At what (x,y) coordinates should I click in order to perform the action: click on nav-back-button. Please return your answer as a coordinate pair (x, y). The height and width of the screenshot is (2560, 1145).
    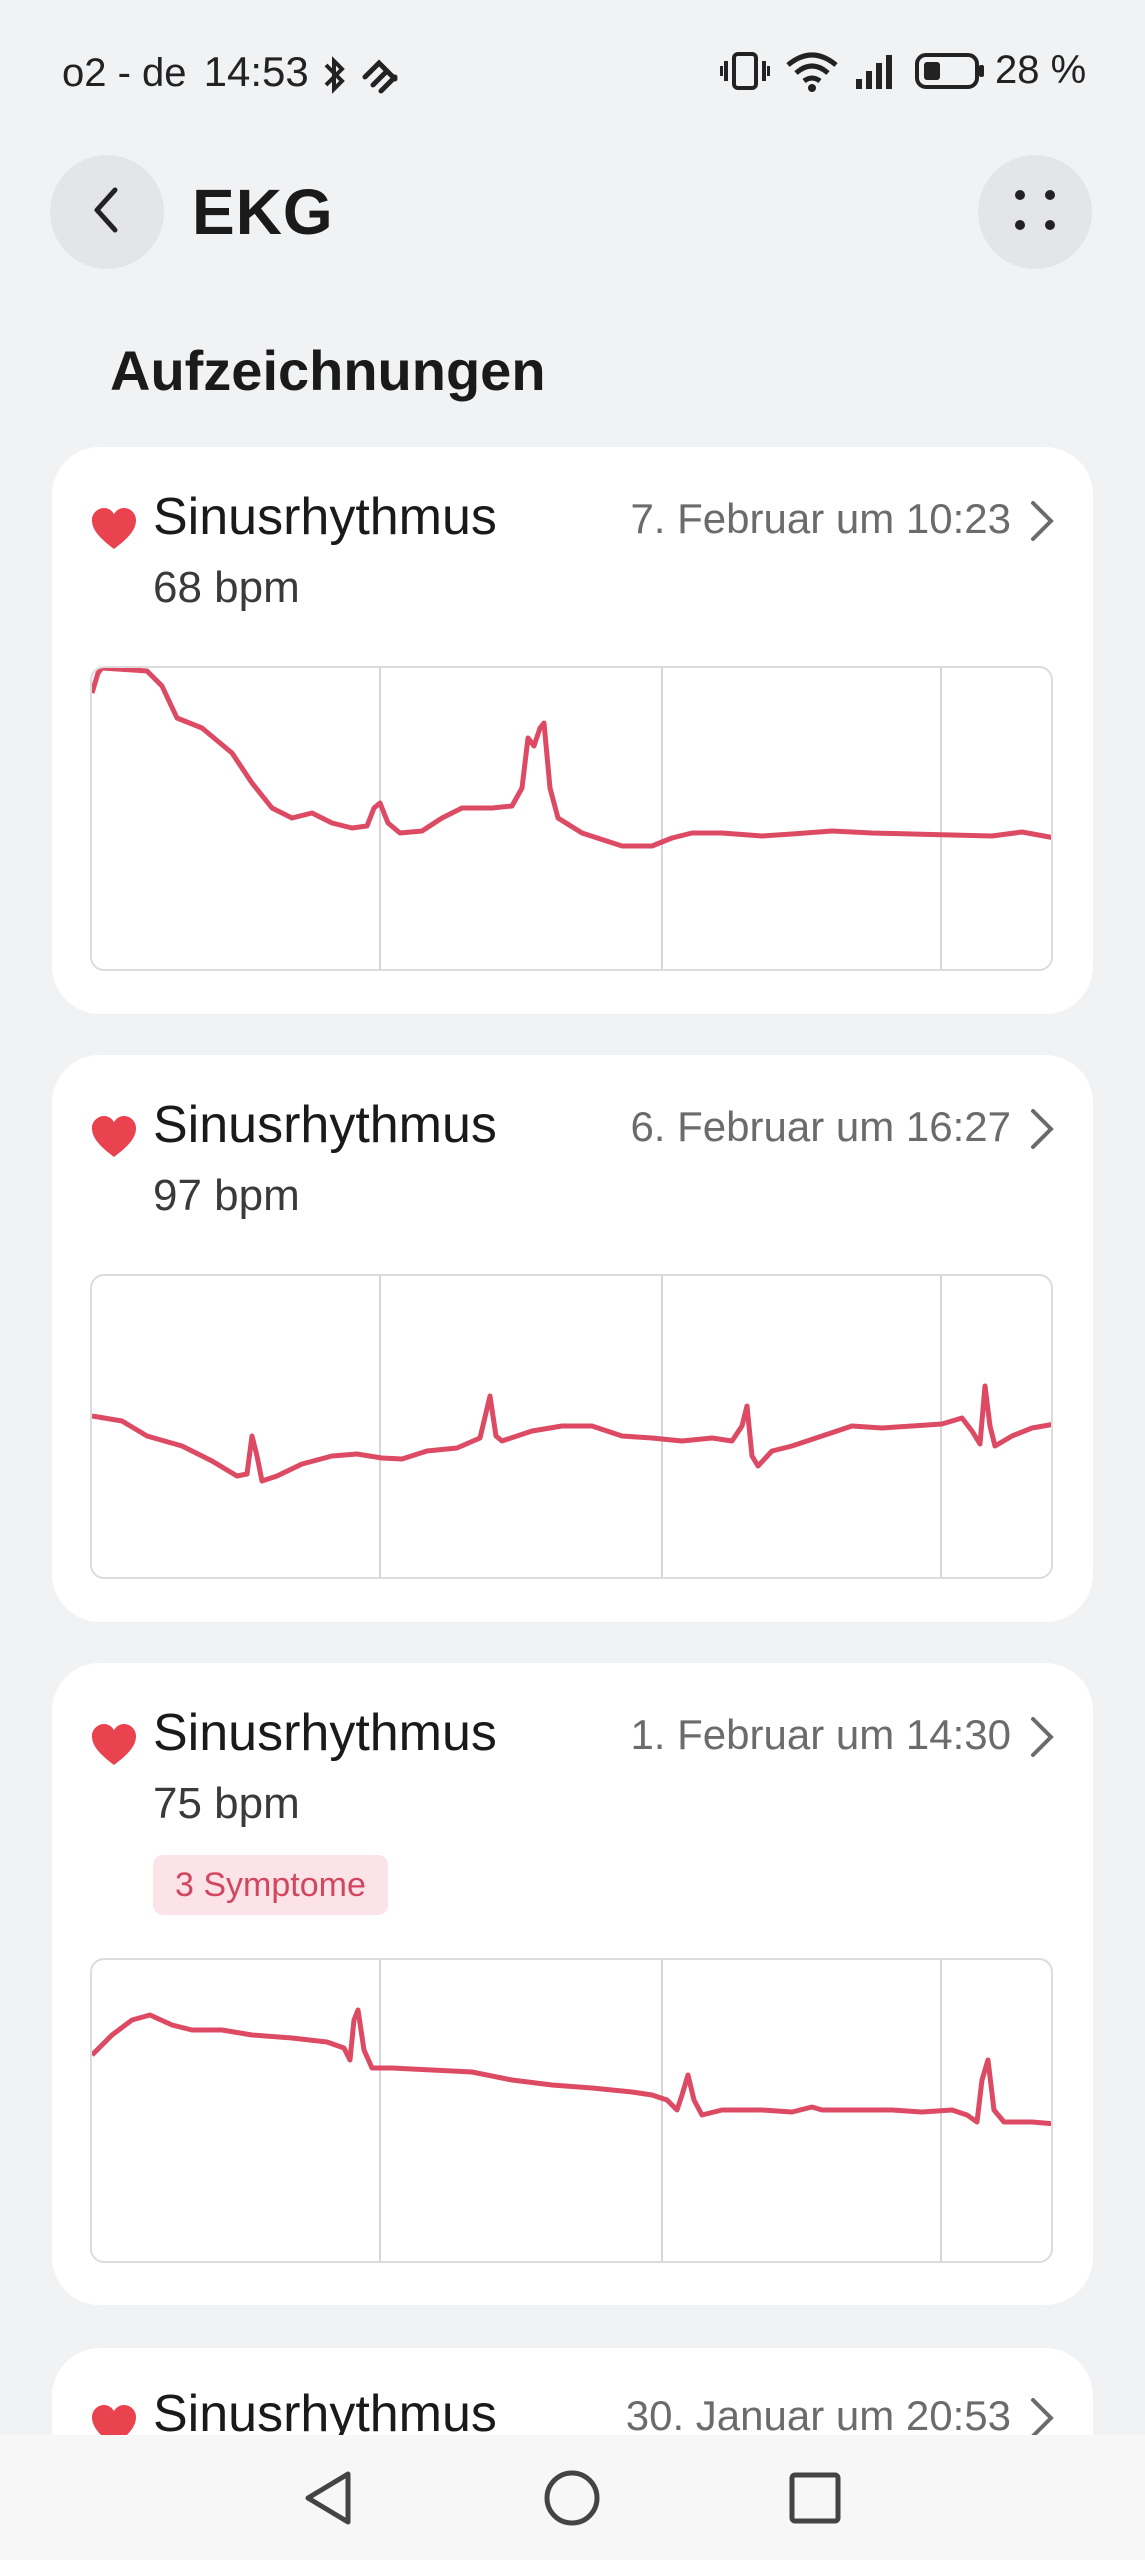
    Looking at the image, I should click on (328, 2500).